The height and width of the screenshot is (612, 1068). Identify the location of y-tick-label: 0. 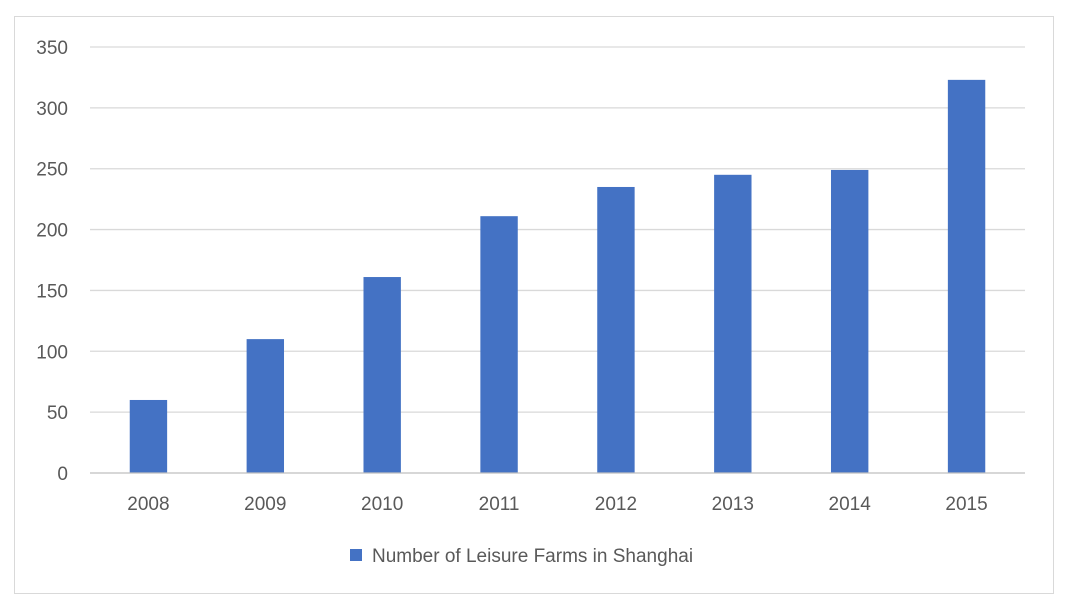
(62, 474).